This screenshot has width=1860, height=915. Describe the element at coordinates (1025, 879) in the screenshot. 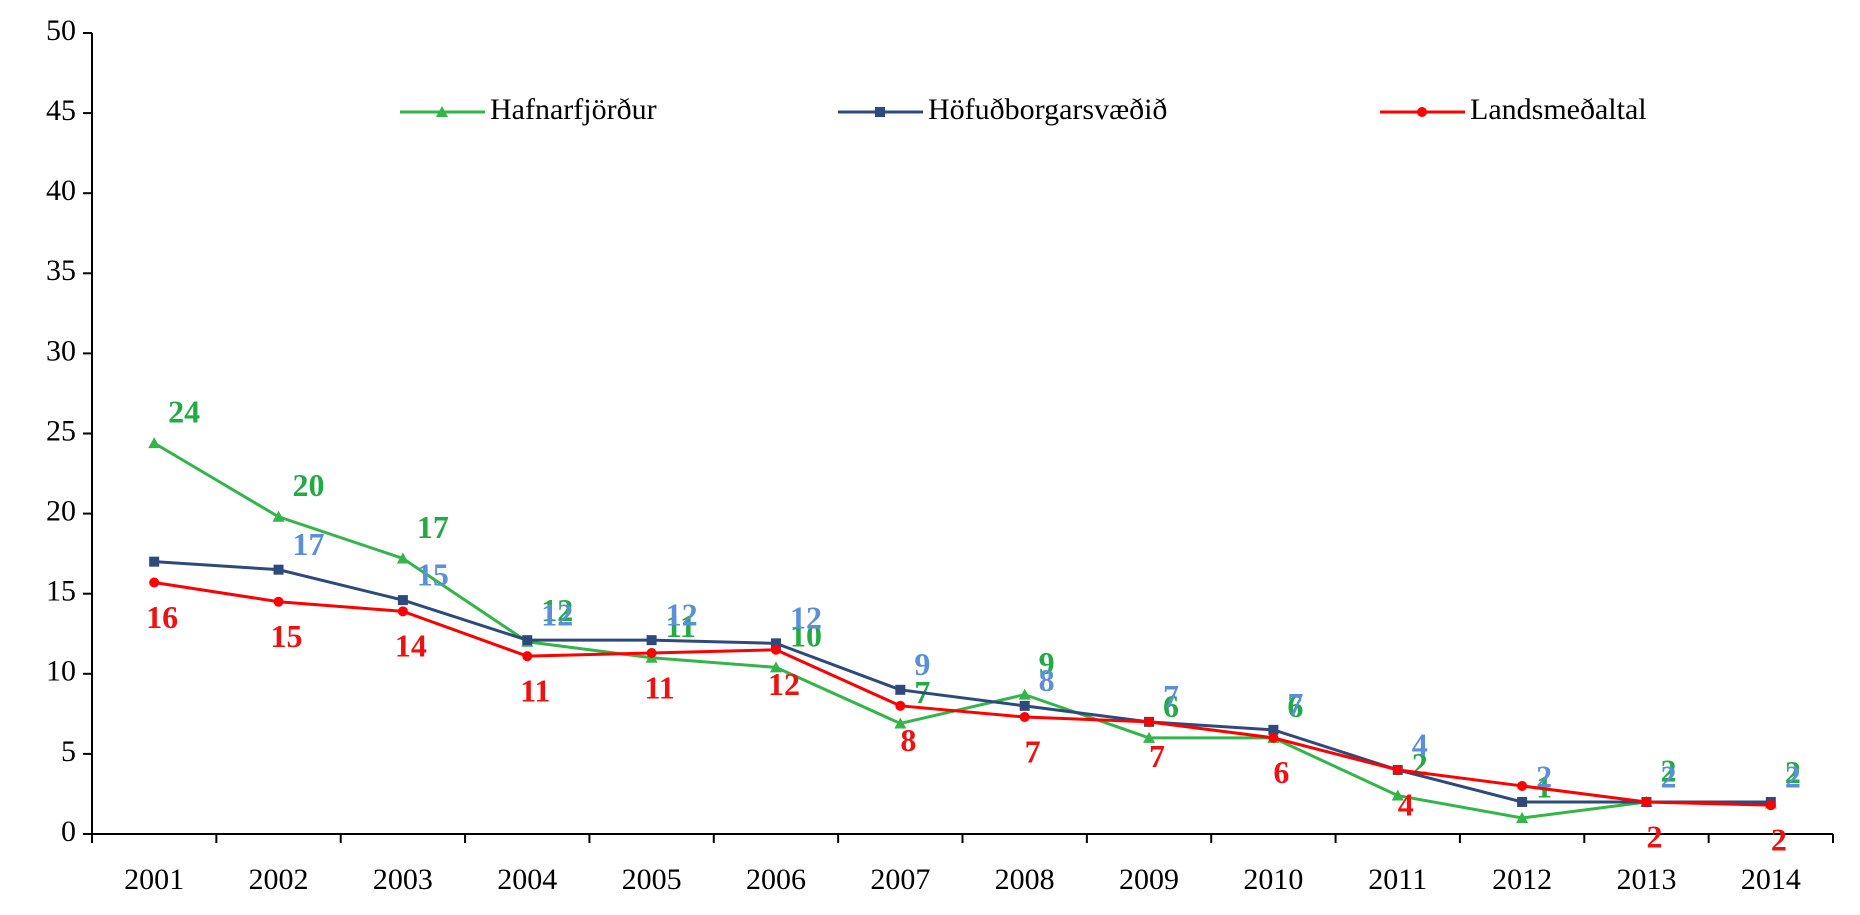

I see `x-tick-label: 2008` at that location.